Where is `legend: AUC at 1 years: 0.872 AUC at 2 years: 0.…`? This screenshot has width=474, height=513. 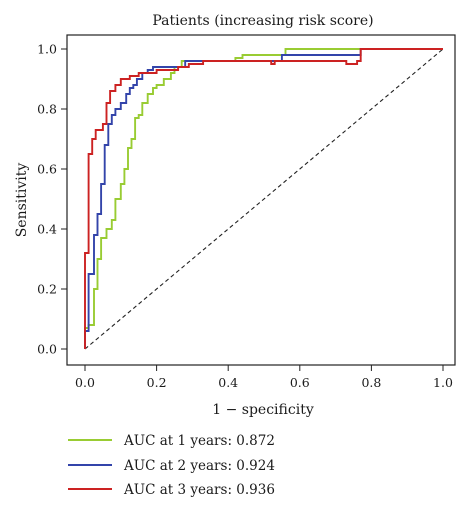 legend: AUC at 1 years: 0.872 AUC at 2 years: 0.… is located at coordinates (171, 465).